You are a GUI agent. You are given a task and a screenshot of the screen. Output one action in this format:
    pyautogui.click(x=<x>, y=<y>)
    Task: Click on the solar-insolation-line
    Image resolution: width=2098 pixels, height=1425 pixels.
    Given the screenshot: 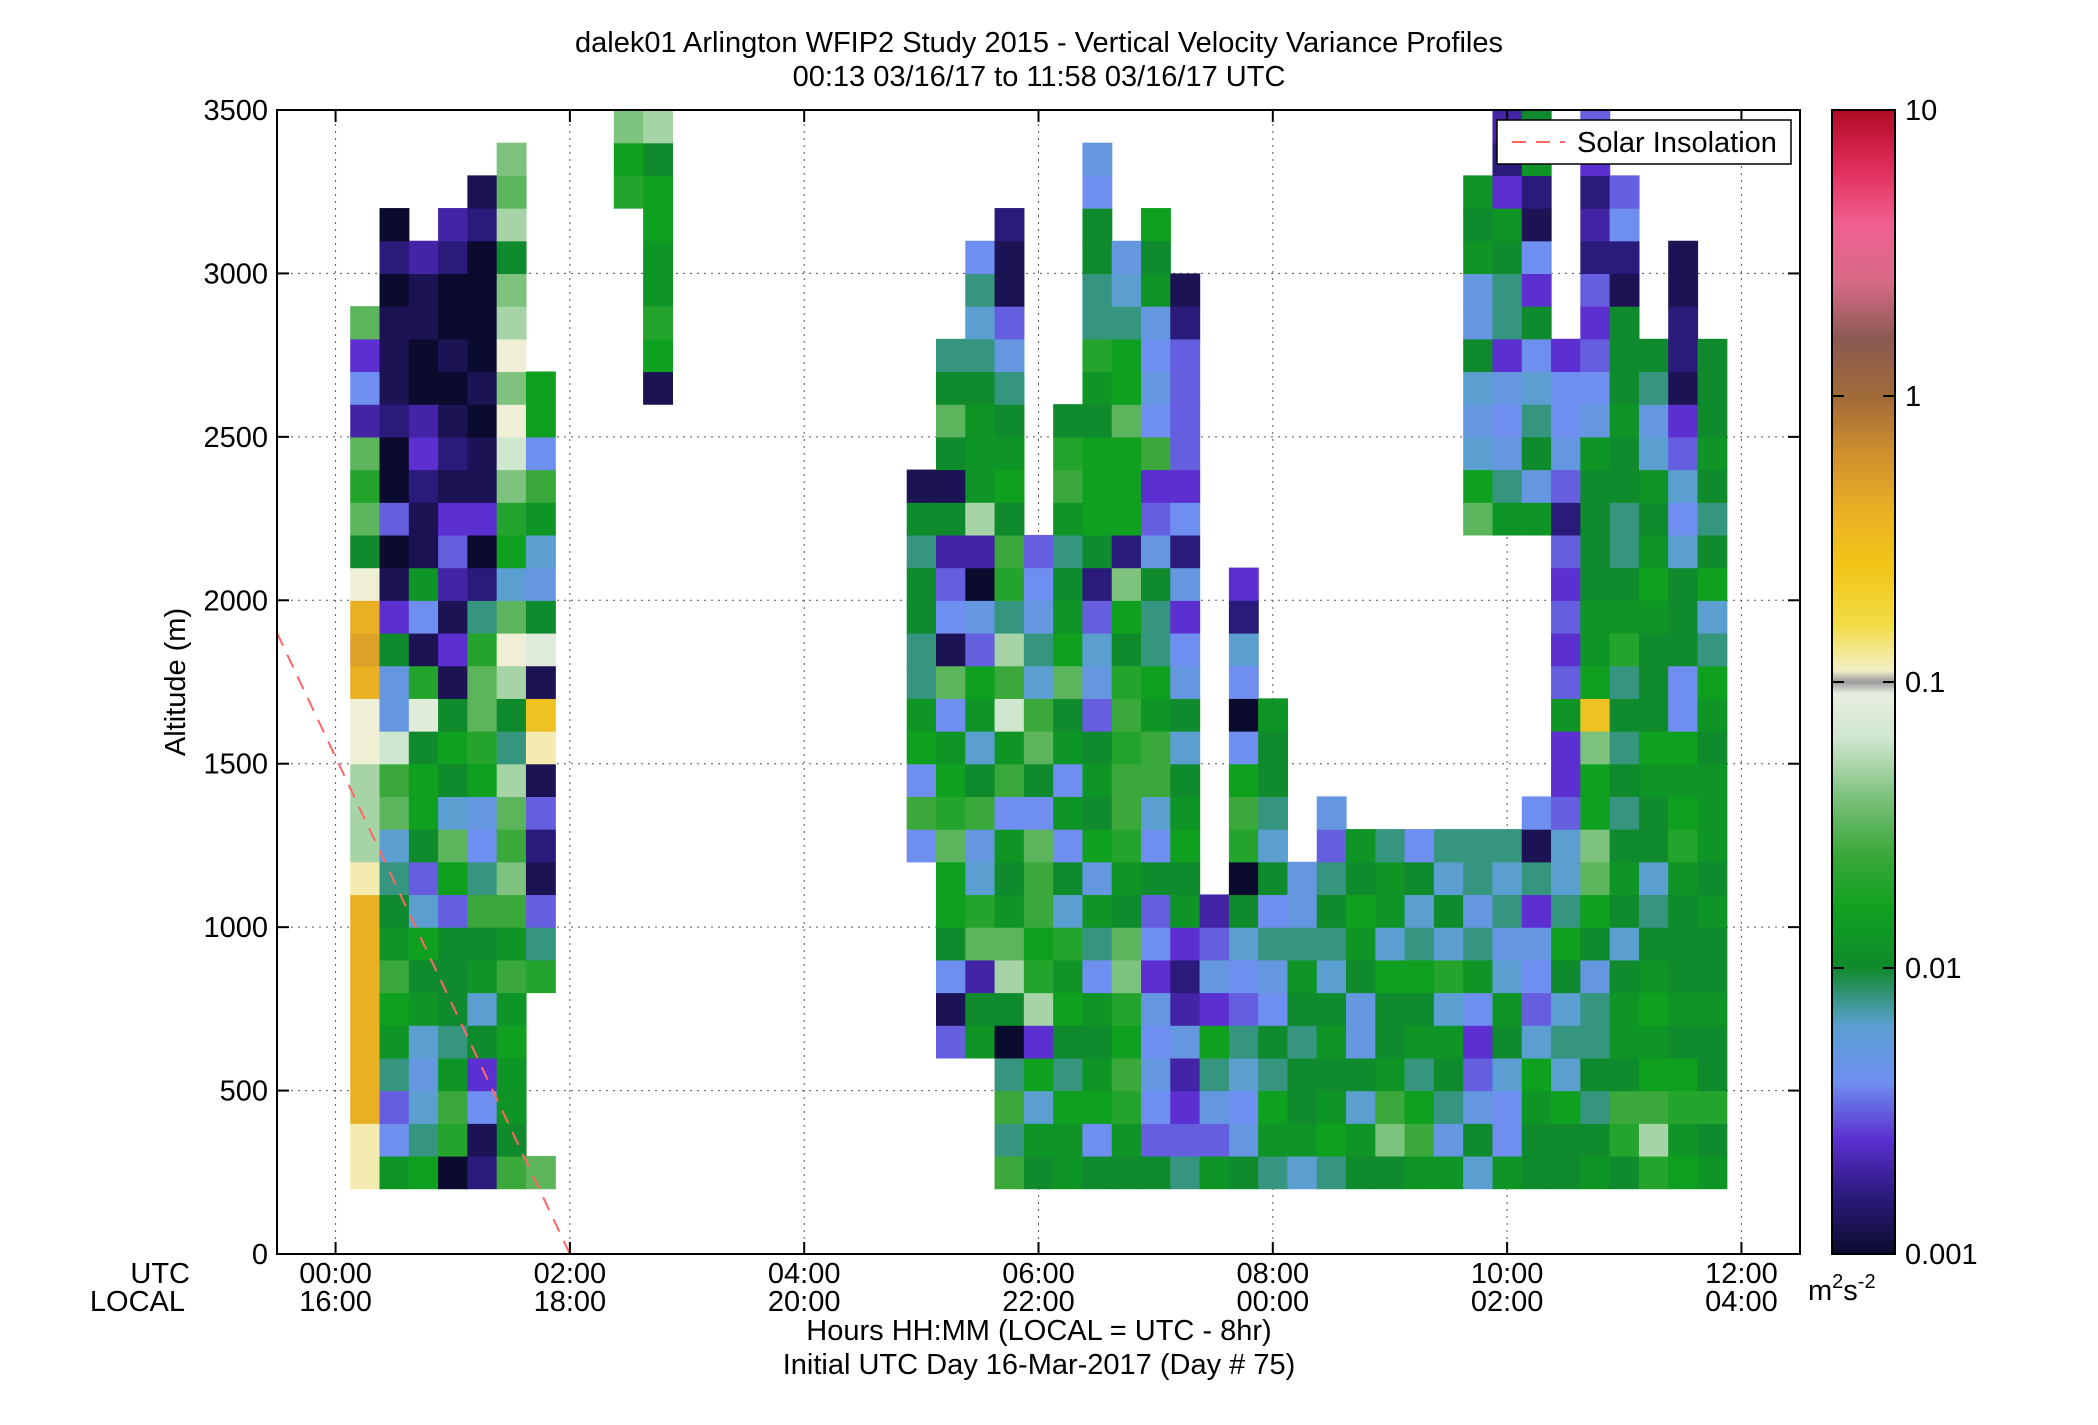 What is the action you would take?
    pyautogui.click(x=424, y=943)
    